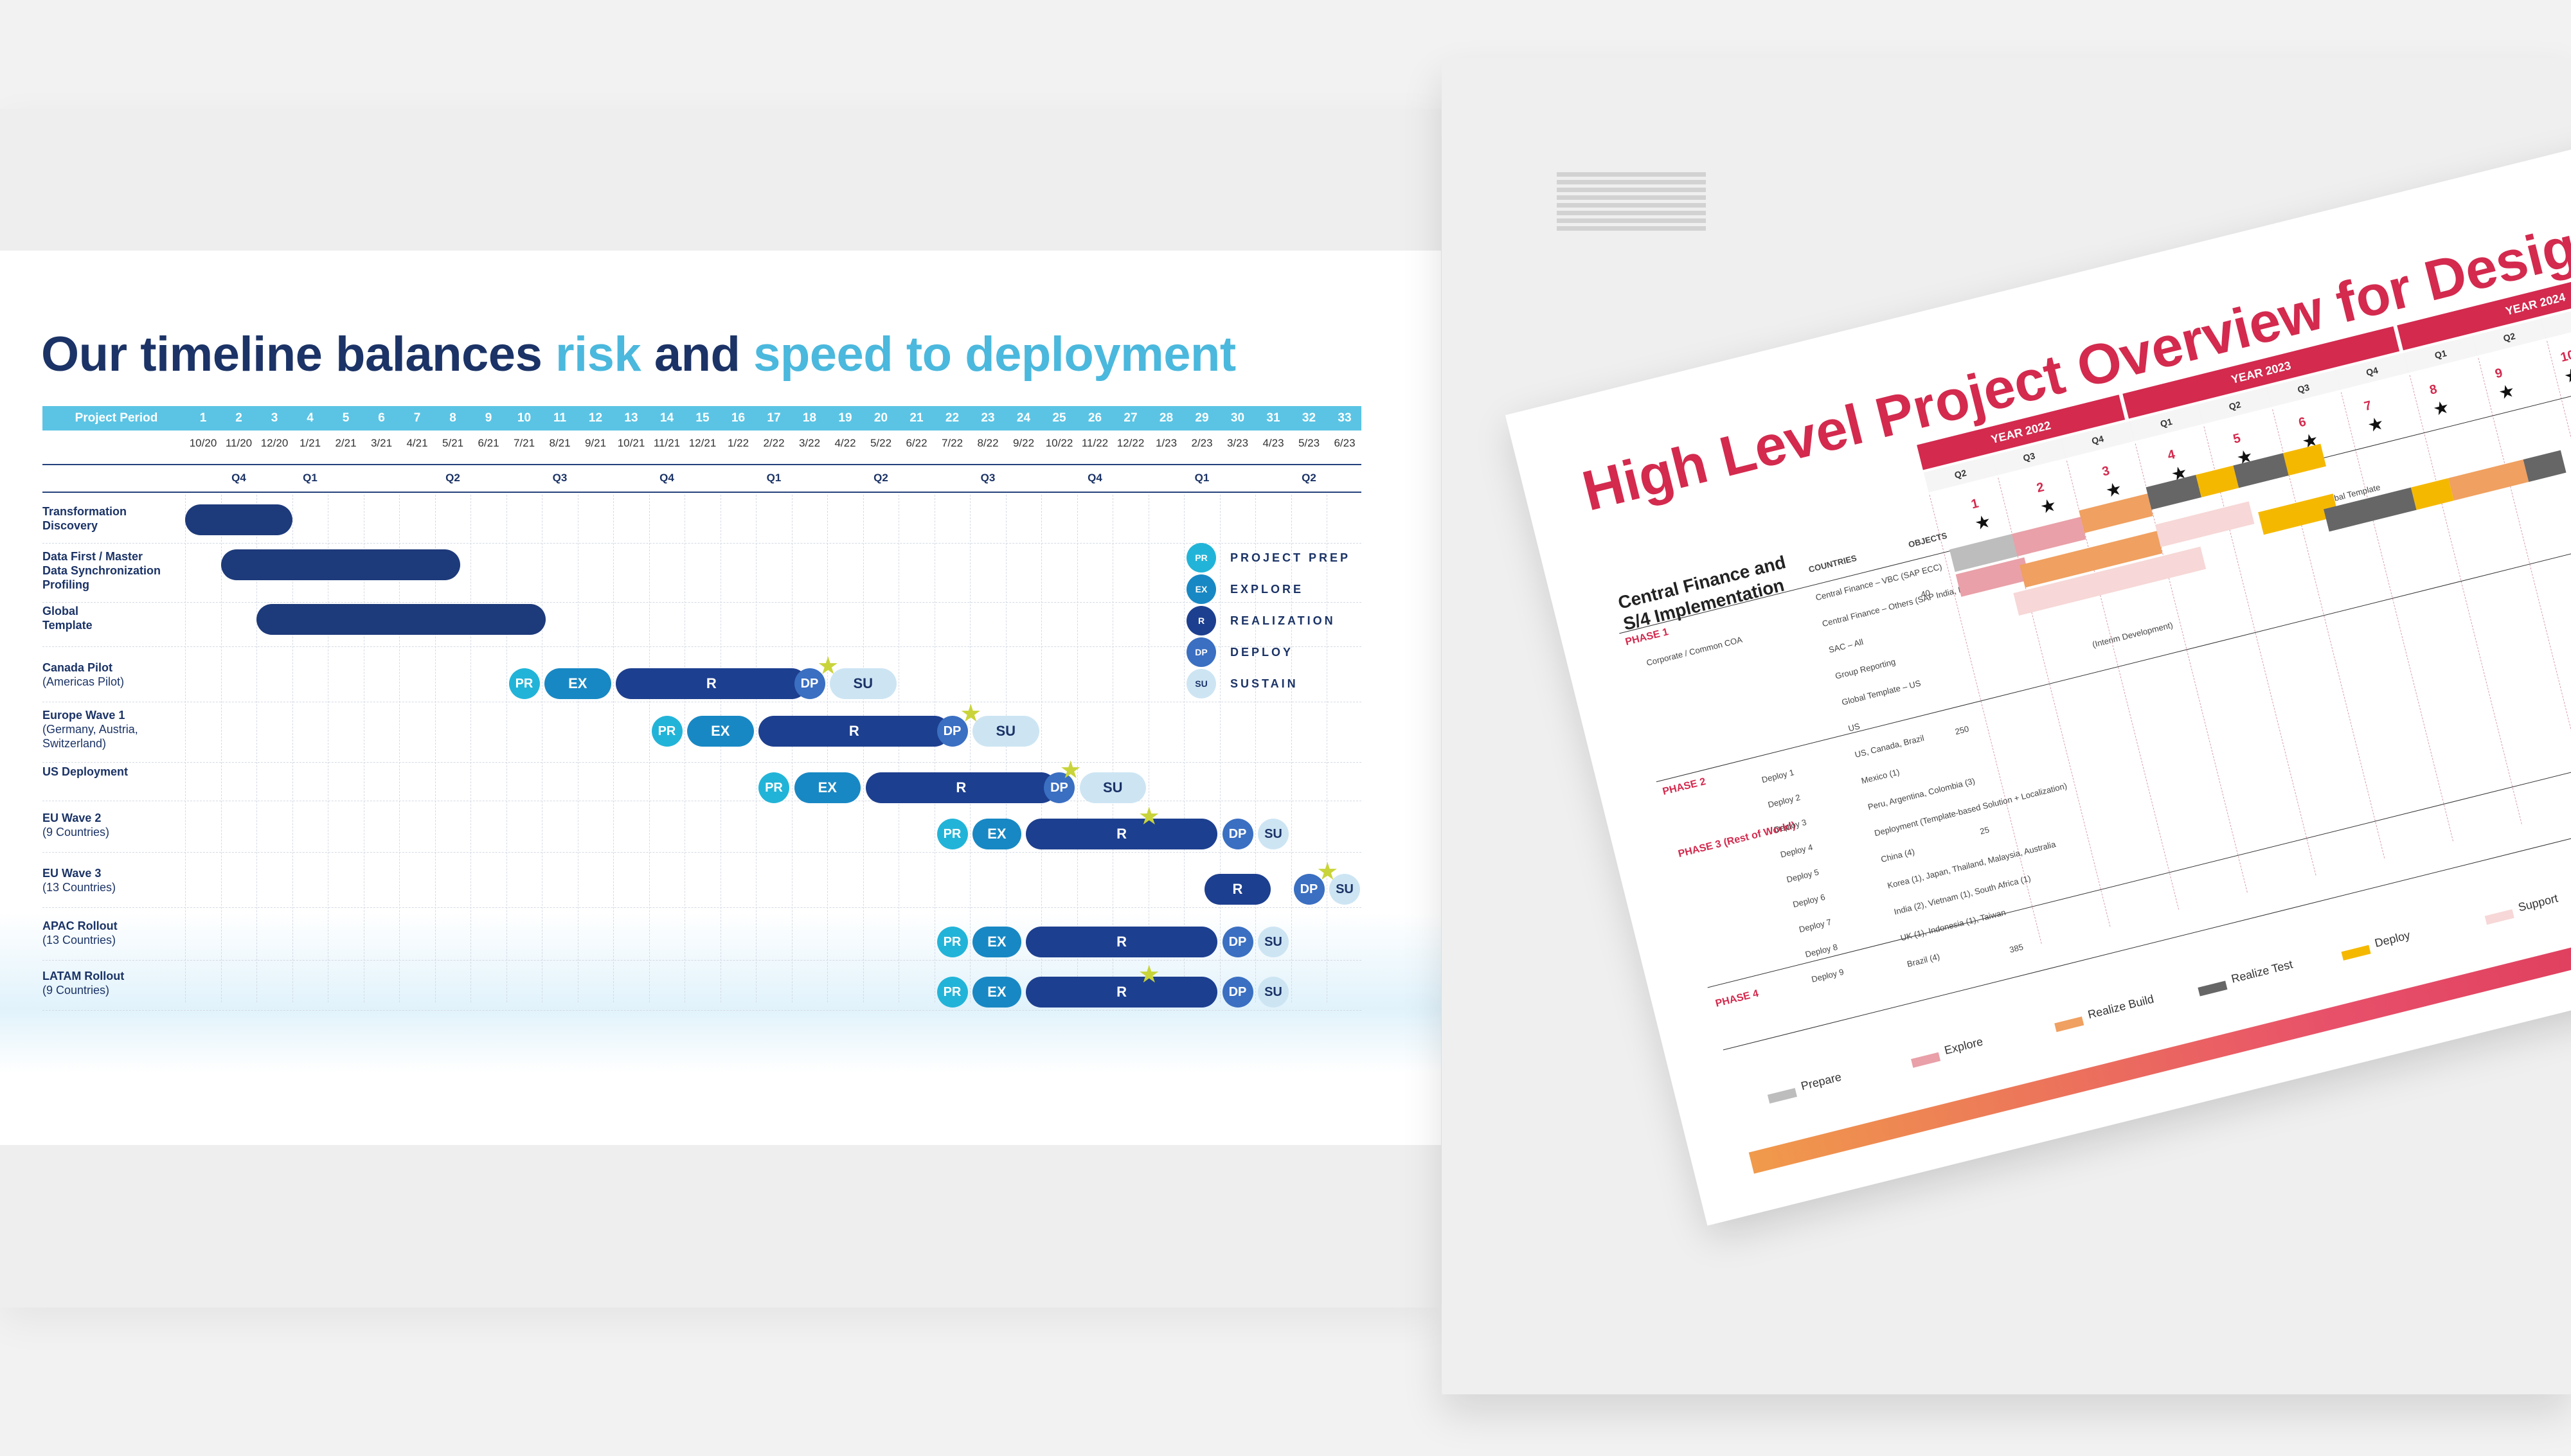 The image size is (2571, 1456). I want to click on row-label-line: APAC Rollout, so click(80, 926).